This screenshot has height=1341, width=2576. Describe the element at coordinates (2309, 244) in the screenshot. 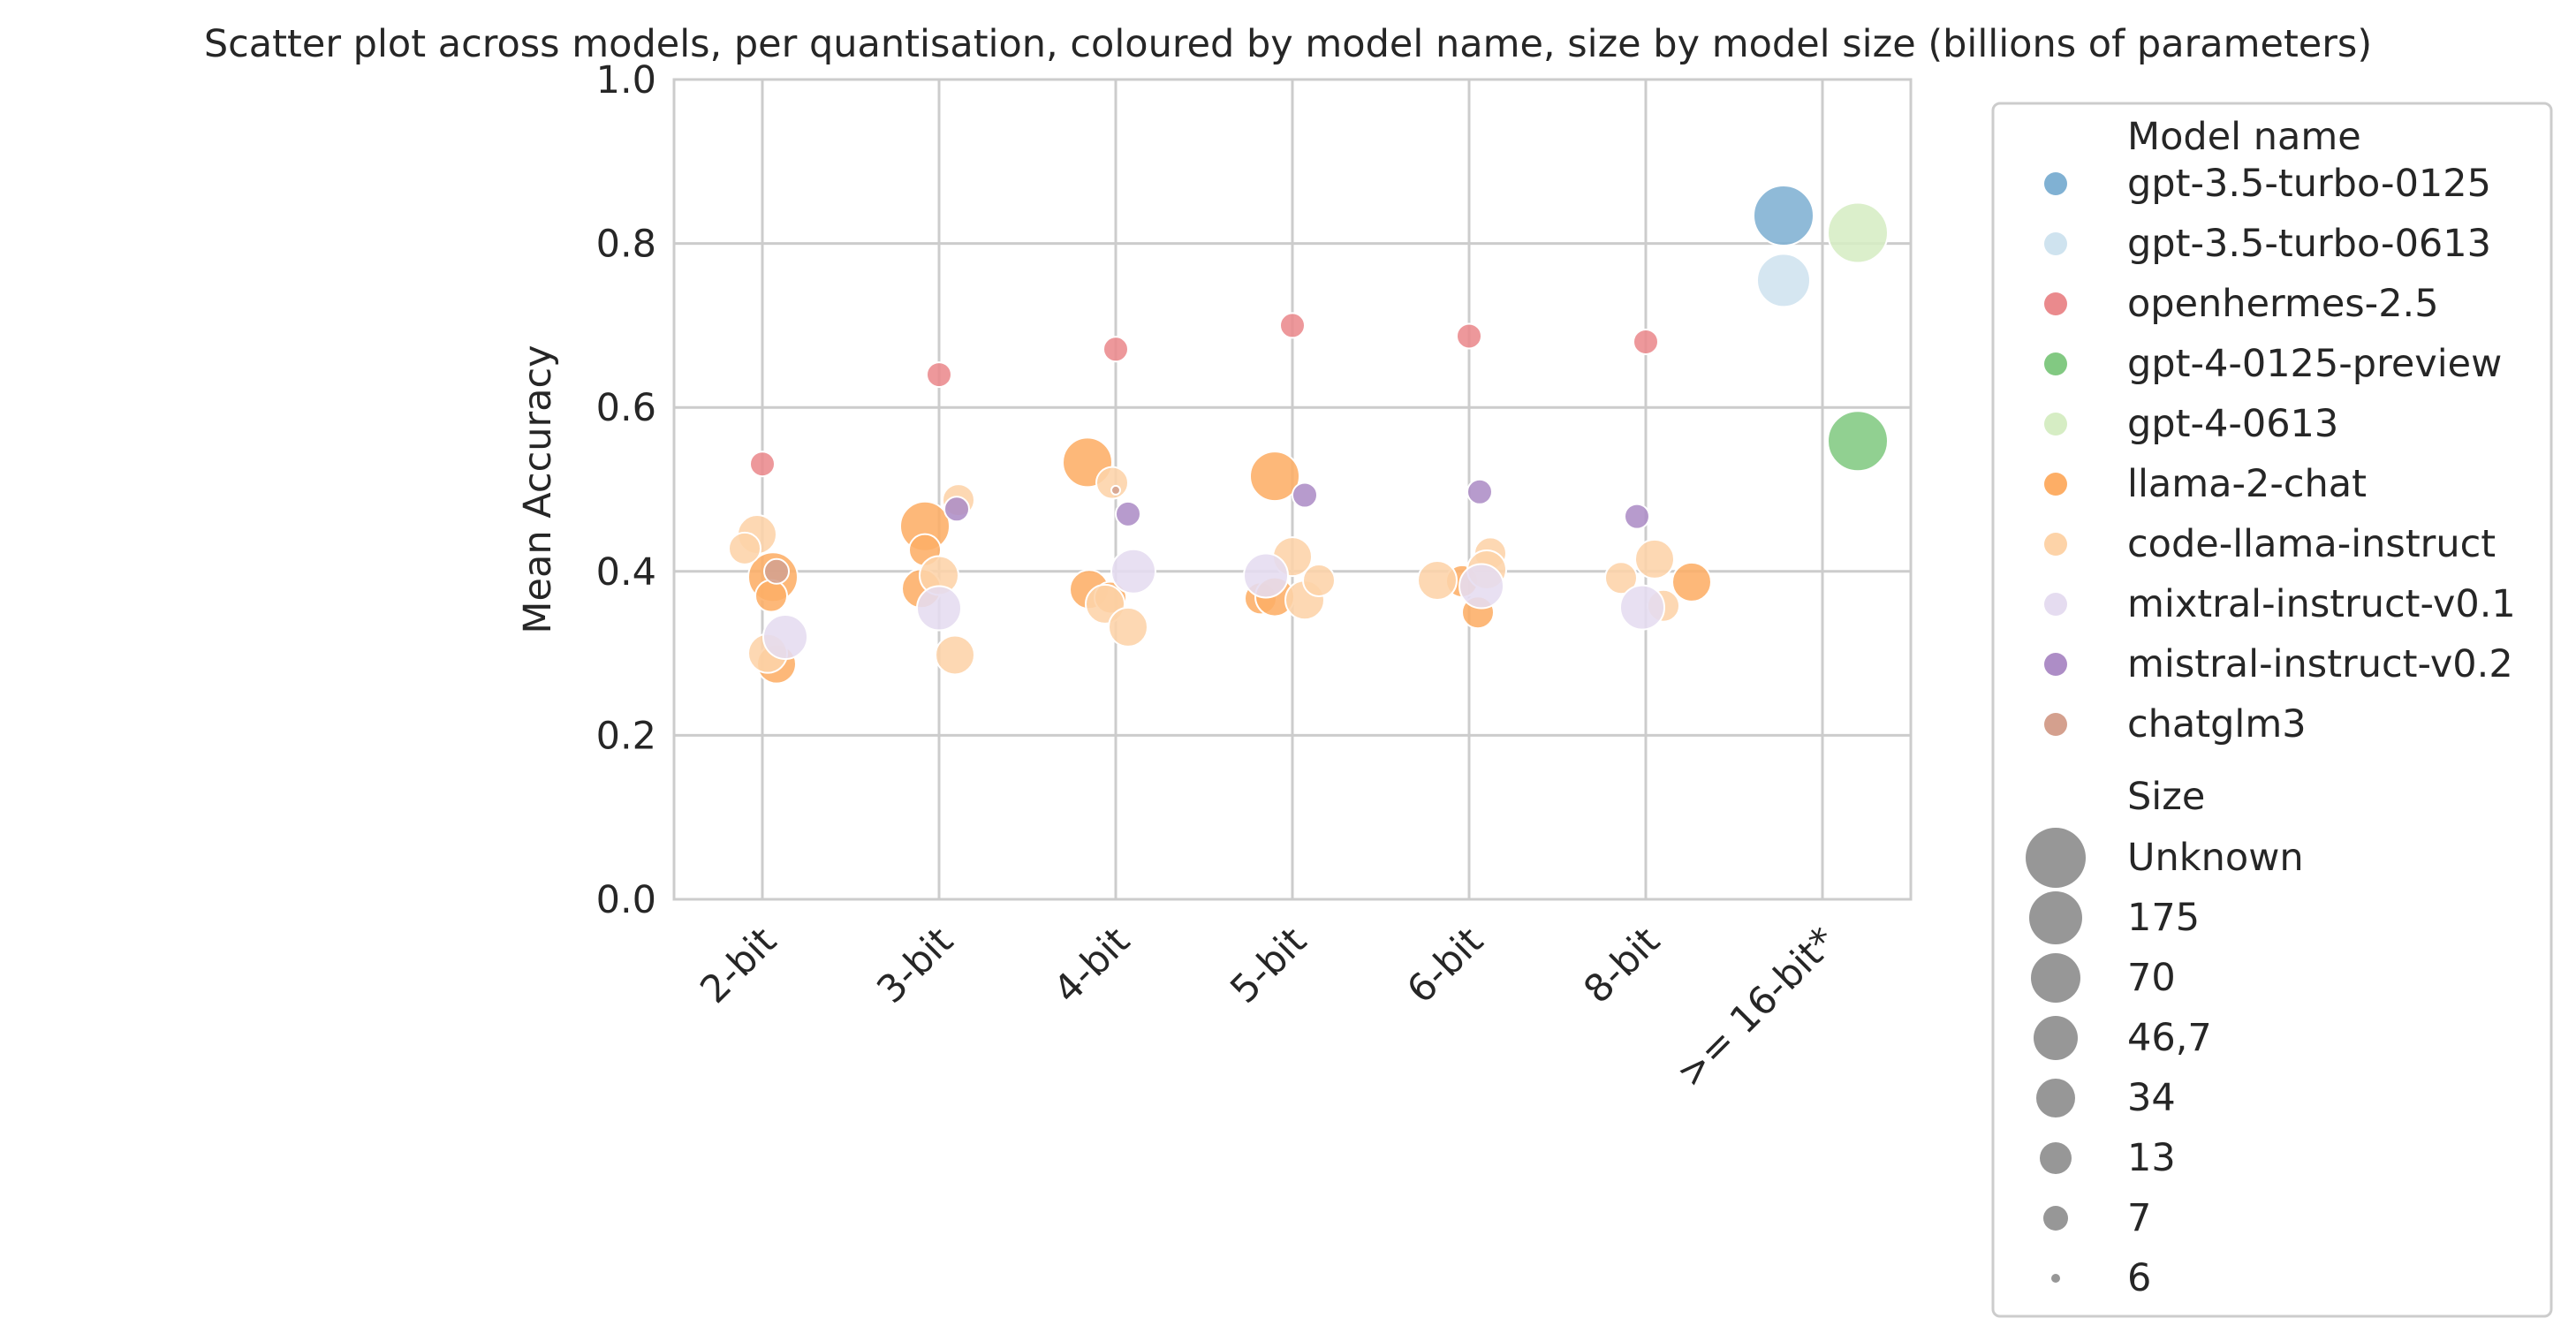

I see `legend-label: gpt-3.5-turbo-0613` at that location.